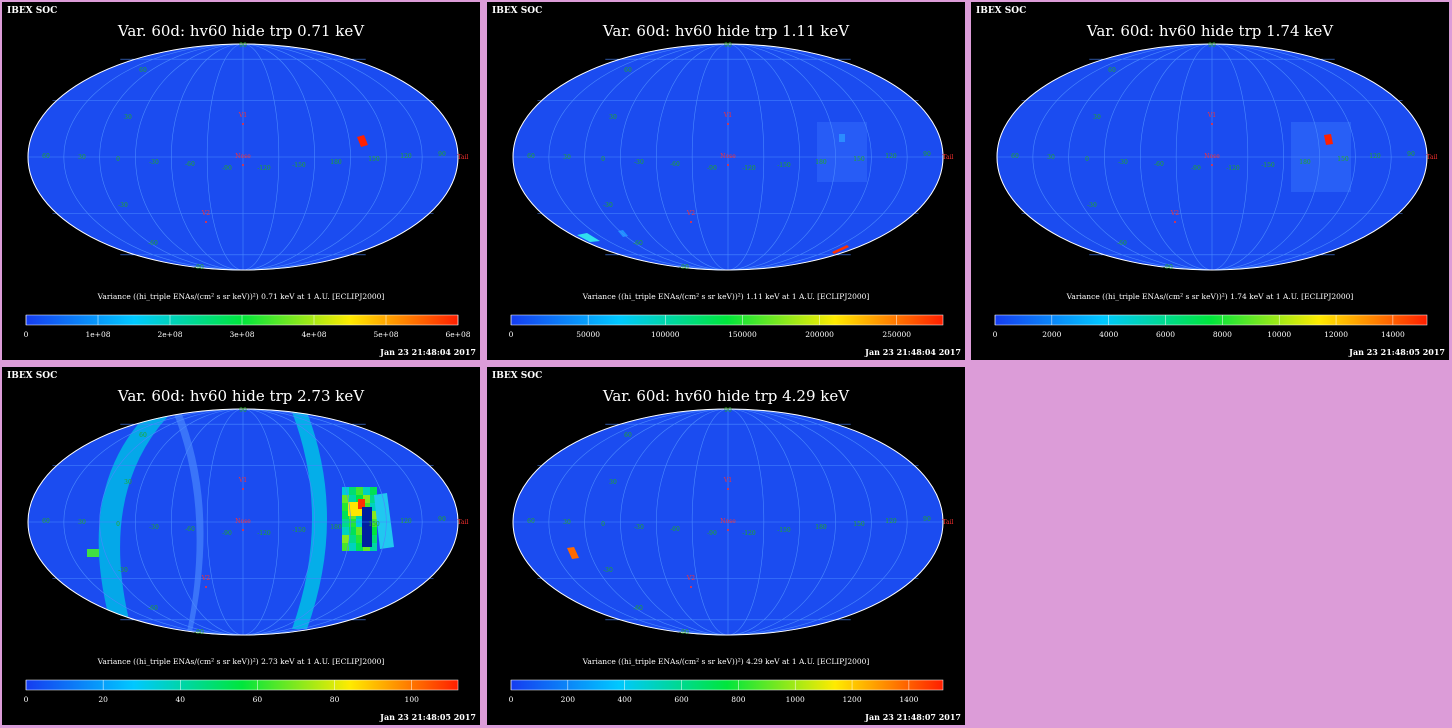  Describe the element at coordinates (97, 334) in the screenshot. I see `colorbar-tick-label: 1e+08` at that location.